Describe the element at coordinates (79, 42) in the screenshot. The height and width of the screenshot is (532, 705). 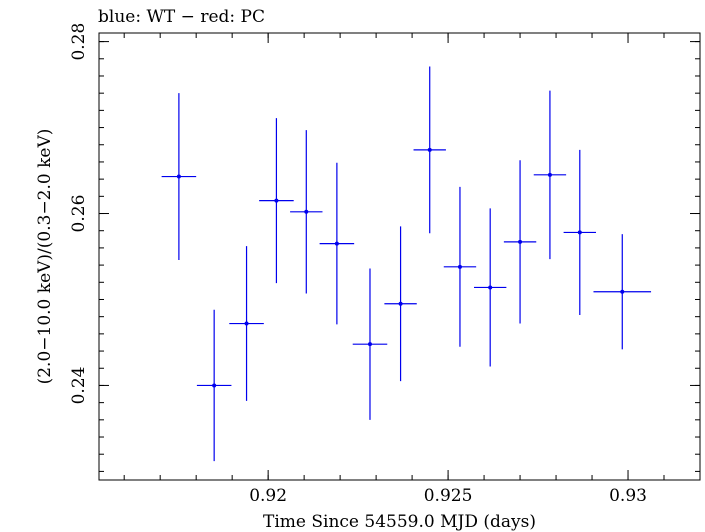
I see `y-tick-label: 0.28` at that location.